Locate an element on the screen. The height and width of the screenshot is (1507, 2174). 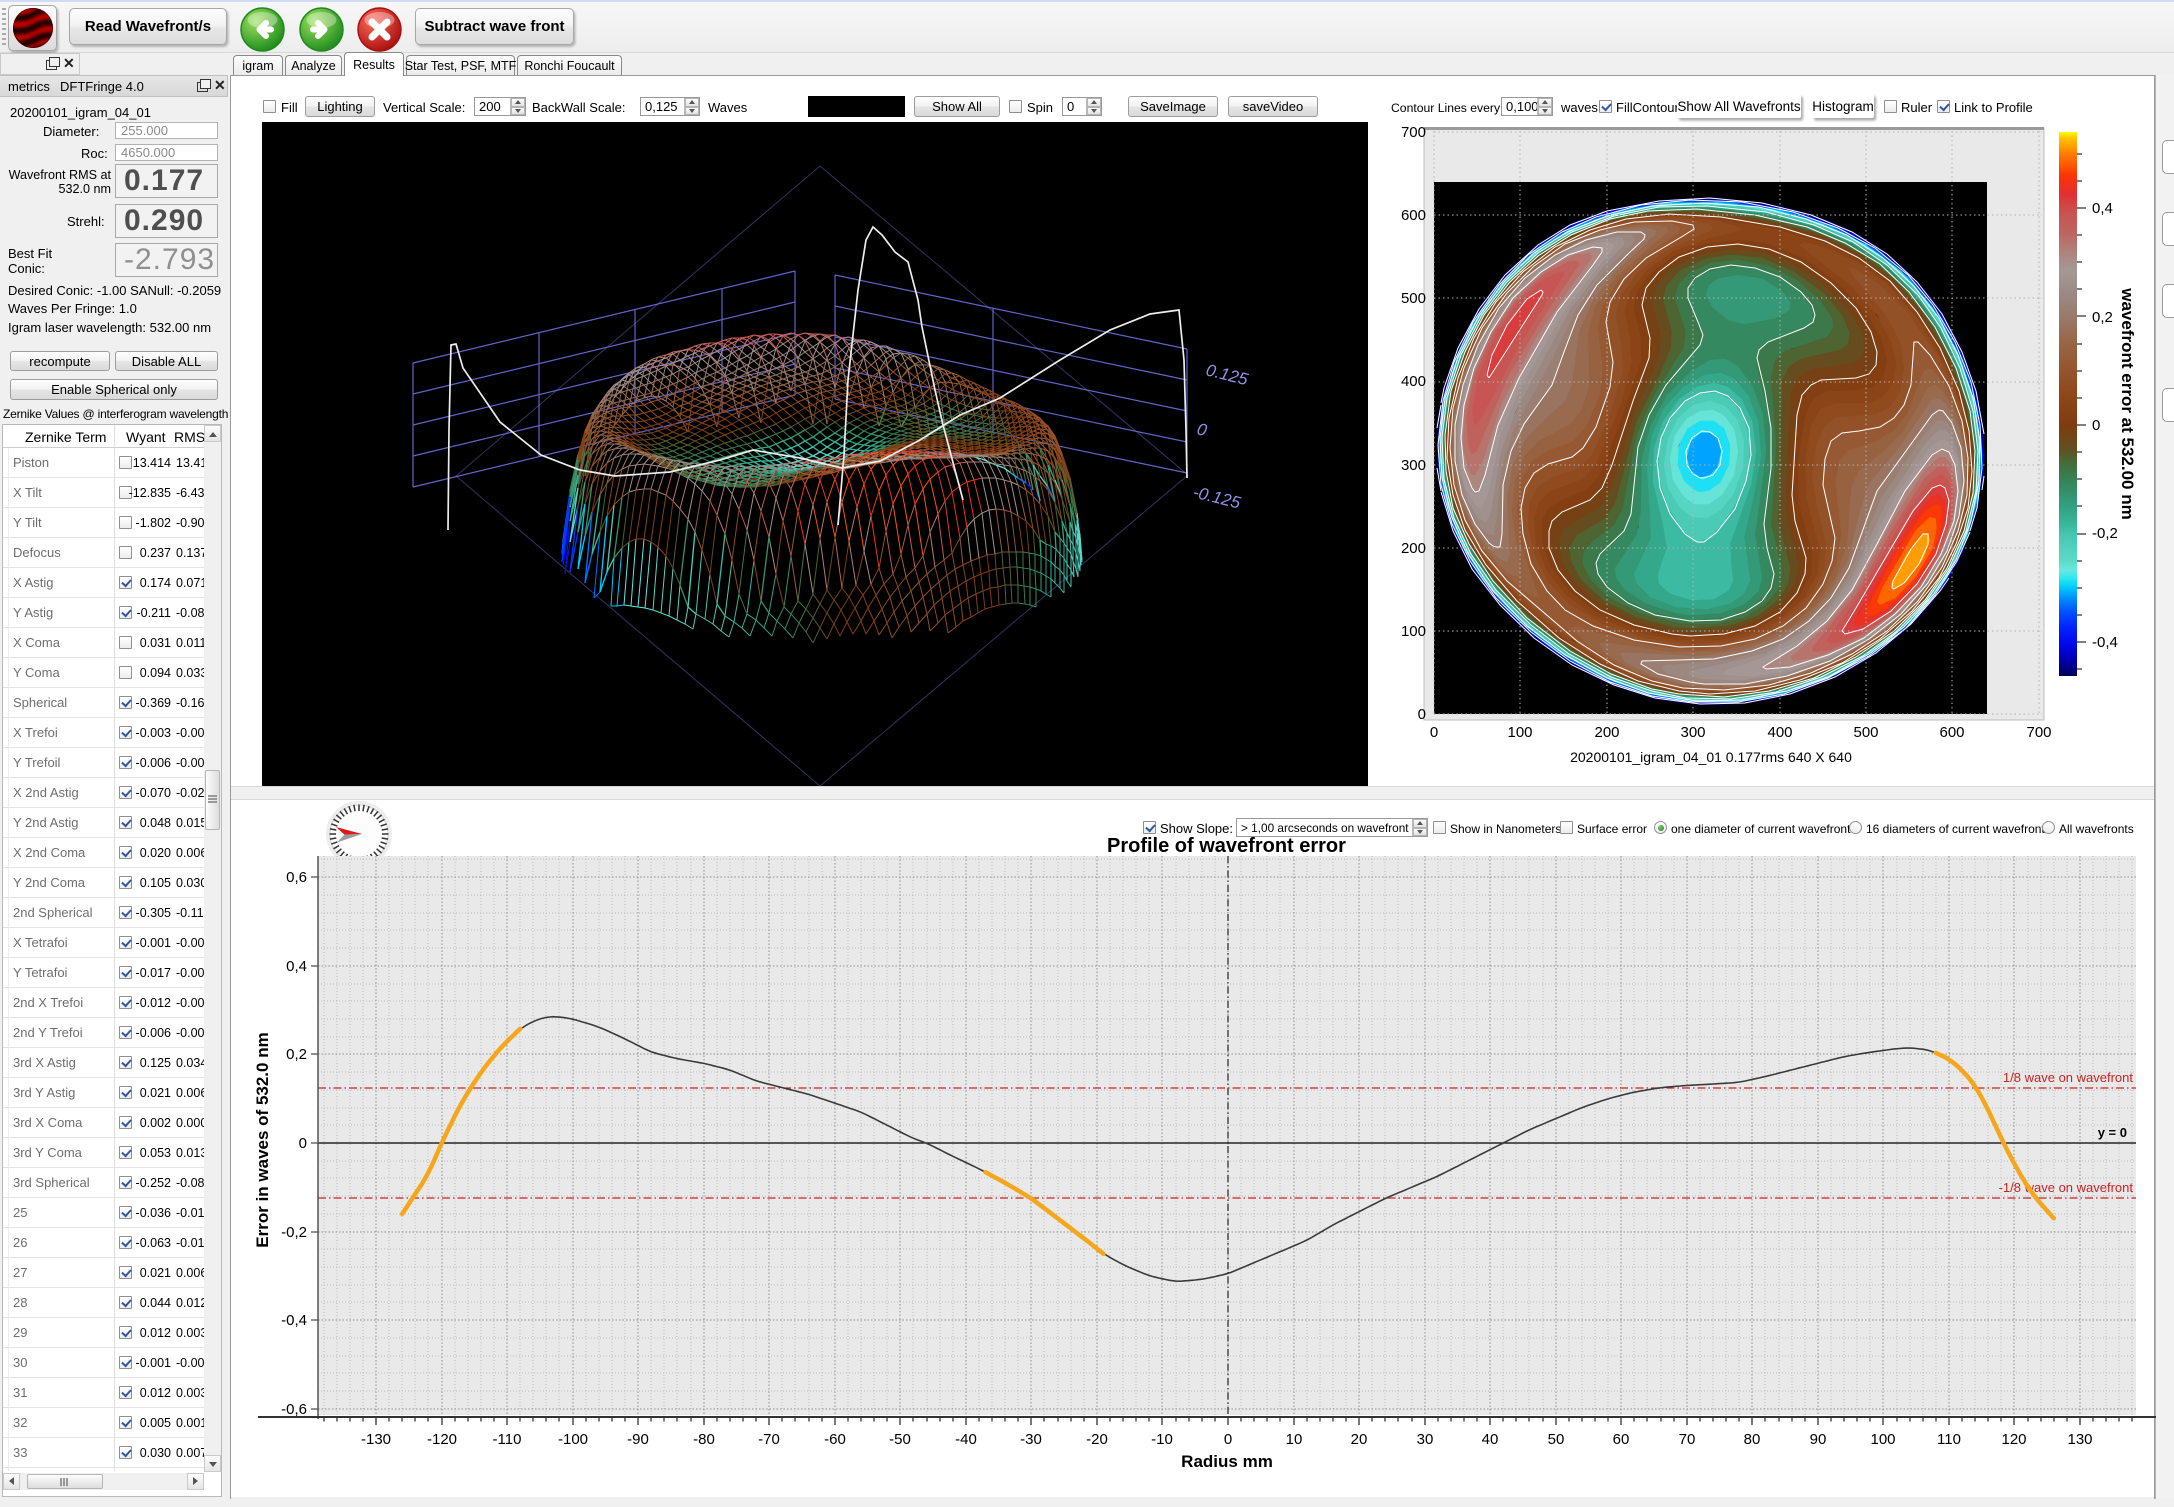
svg-text: -1/8 wave on wavefront is located at coordinates (2066, 1187).